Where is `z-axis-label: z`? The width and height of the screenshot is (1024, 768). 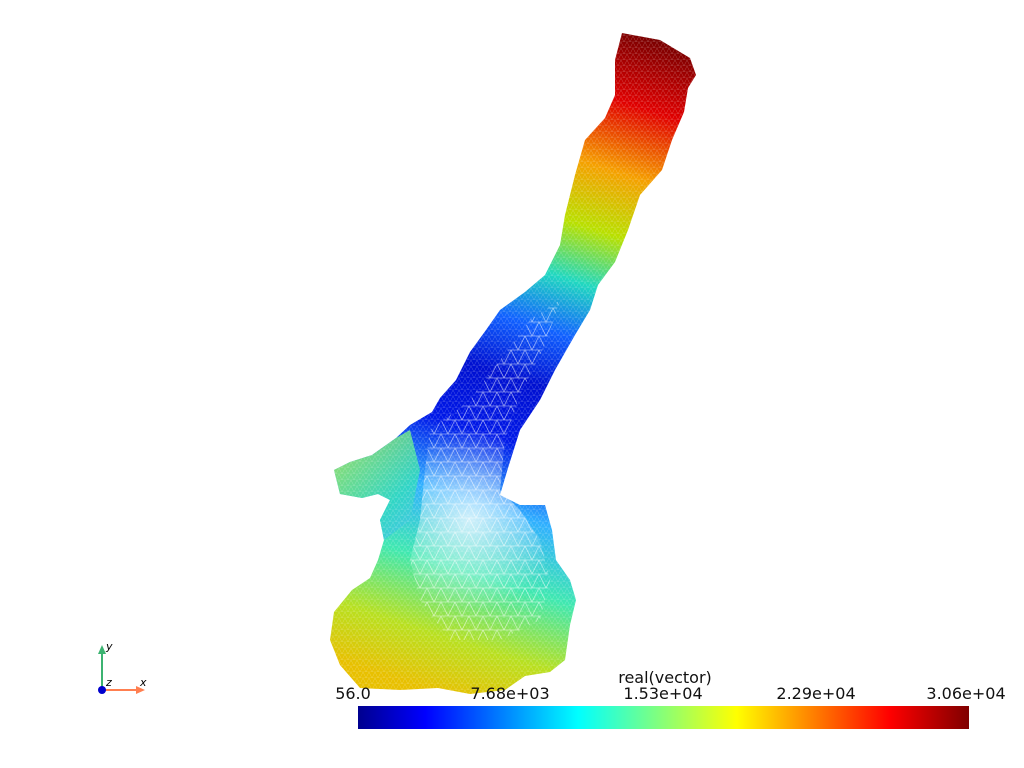
z-axis-label: z is located at coordinates (109, 682).